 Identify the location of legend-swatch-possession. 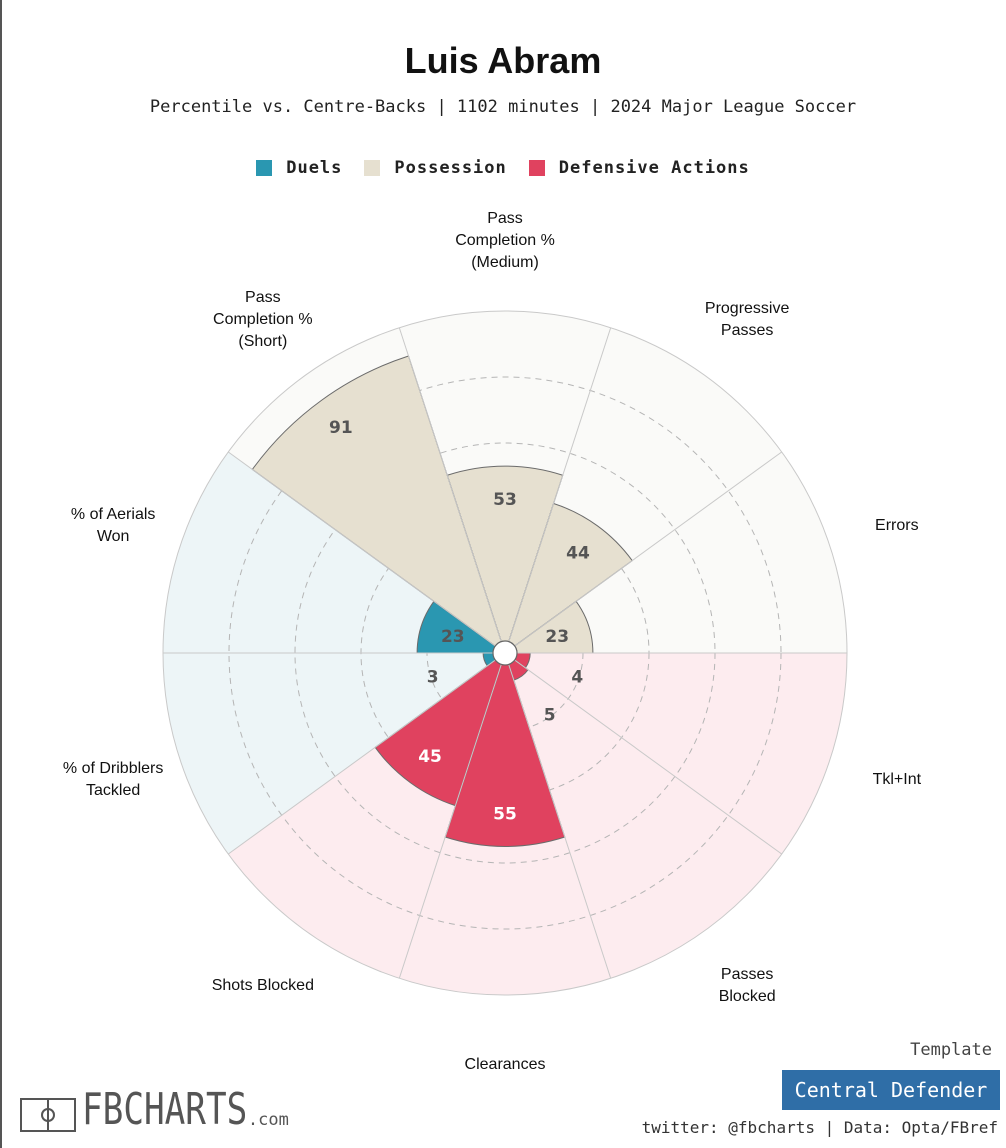
(372, 168).